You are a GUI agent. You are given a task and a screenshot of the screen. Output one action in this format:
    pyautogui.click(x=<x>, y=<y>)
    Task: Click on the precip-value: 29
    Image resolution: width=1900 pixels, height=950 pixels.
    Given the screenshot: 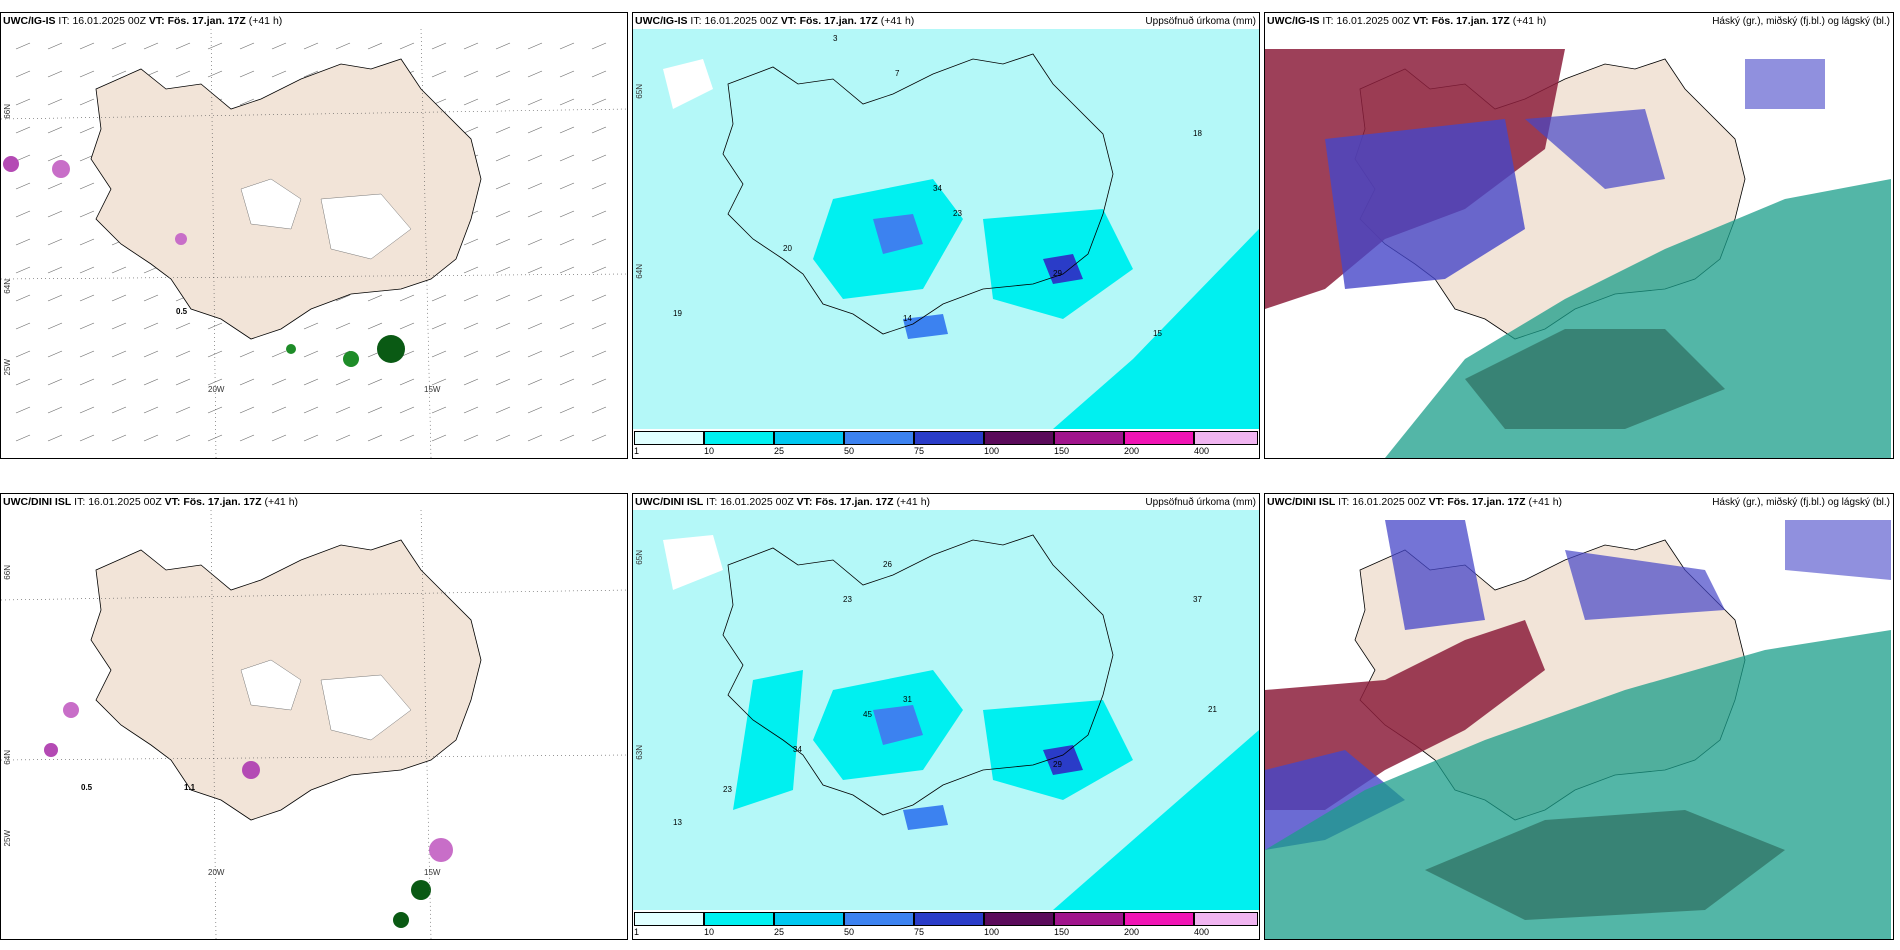 What is the action you would take?
    pyautogui.click(x=1057, y=764)
    